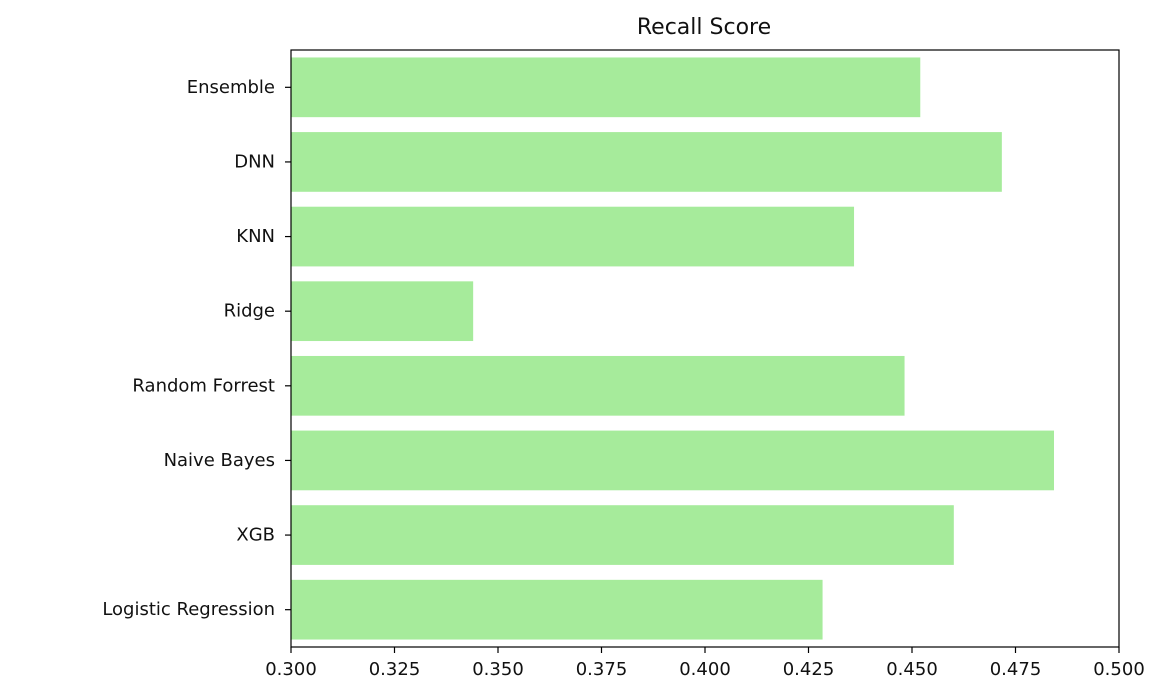 Image resolution: width=1158 pixels, height=686 pixels. What do you see at coordinates (606, 87) in the screenshot?
I see `bar-ensemble` at bounding box center [606, 87].